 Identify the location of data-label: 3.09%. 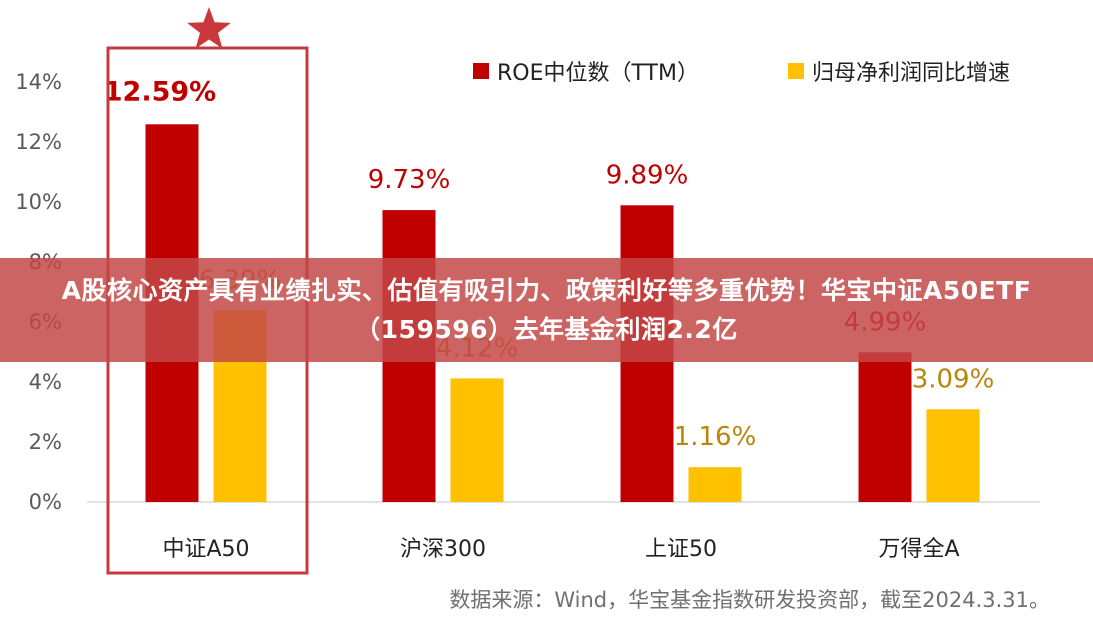
(953, 379).